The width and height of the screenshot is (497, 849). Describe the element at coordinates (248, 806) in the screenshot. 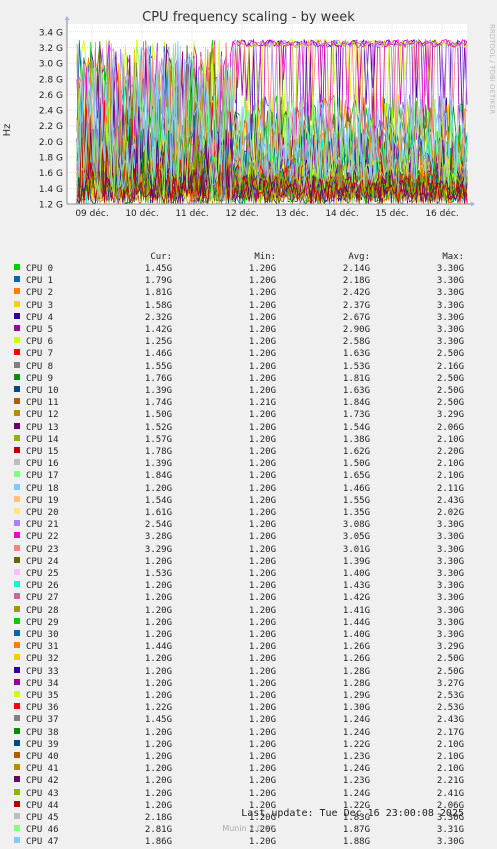

I see `legend-row: CPU 44 1.20G 1.20G 1.22G 2.06G` at that location.